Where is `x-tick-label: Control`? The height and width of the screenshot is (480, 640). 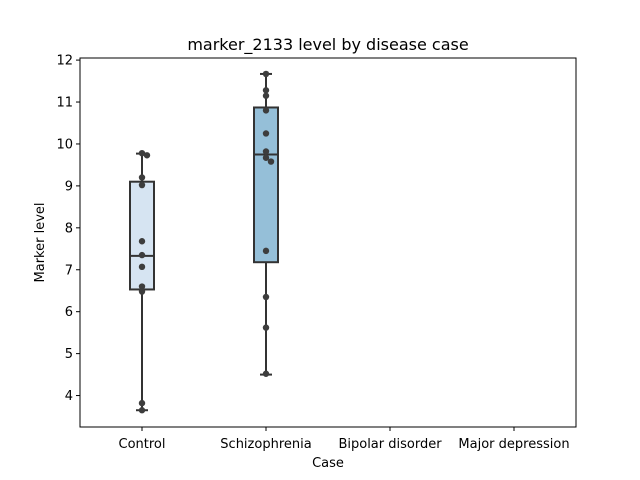
x-tick-label: Control is located at coordinates (142, 444).